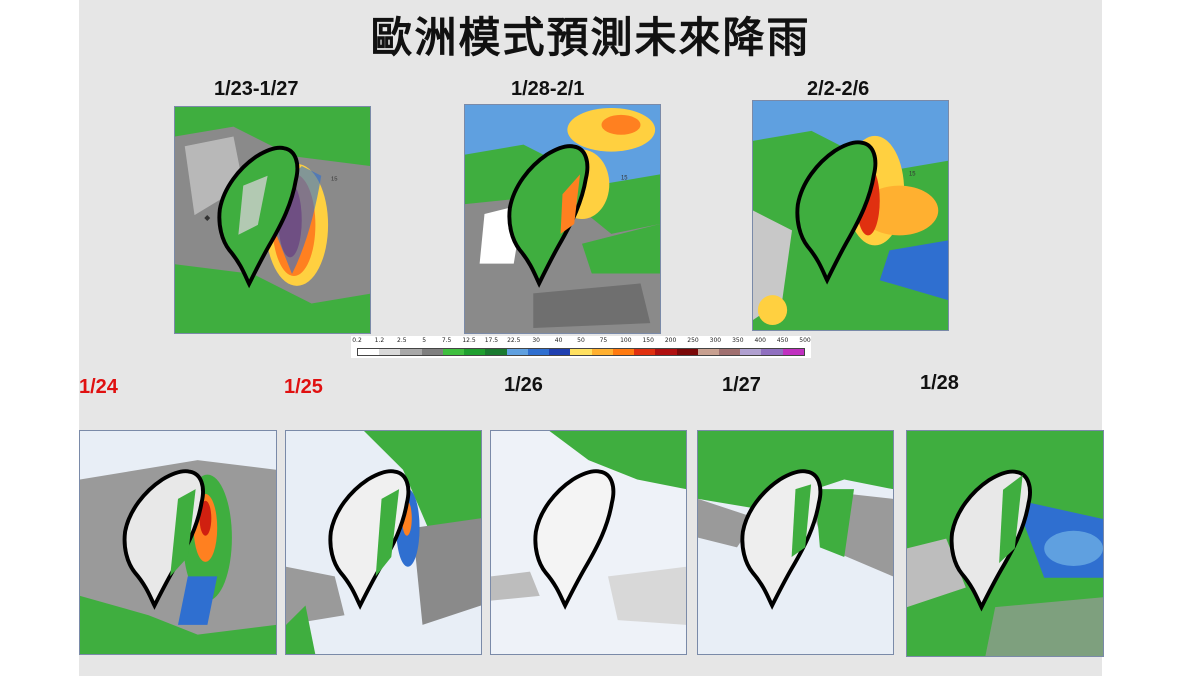 The height and width of the screenshot is (676, 1200). Describe the element at coordinates (626, 340) in the screenshot. I see `legend-tick-label: 100` at that location.